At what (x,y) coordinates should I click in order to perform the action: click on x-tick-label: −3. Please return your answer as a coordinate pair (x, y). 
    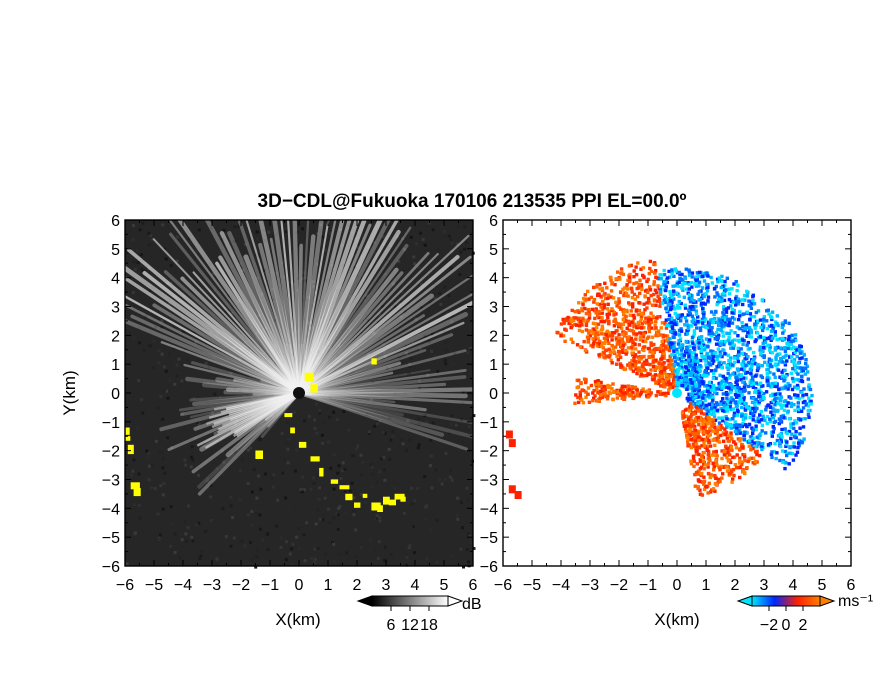
    Looking at the image, I should click on (212, 585).